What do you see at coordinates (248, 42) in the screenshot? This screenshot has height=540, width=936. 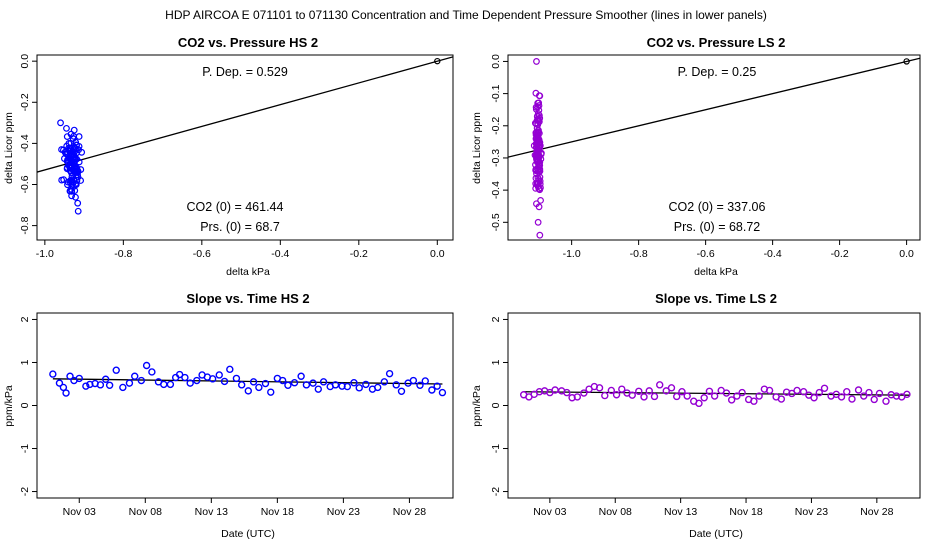 I see `panel-title: CO2 vs. Pressure HS 2` at bounding box center [248, 42].